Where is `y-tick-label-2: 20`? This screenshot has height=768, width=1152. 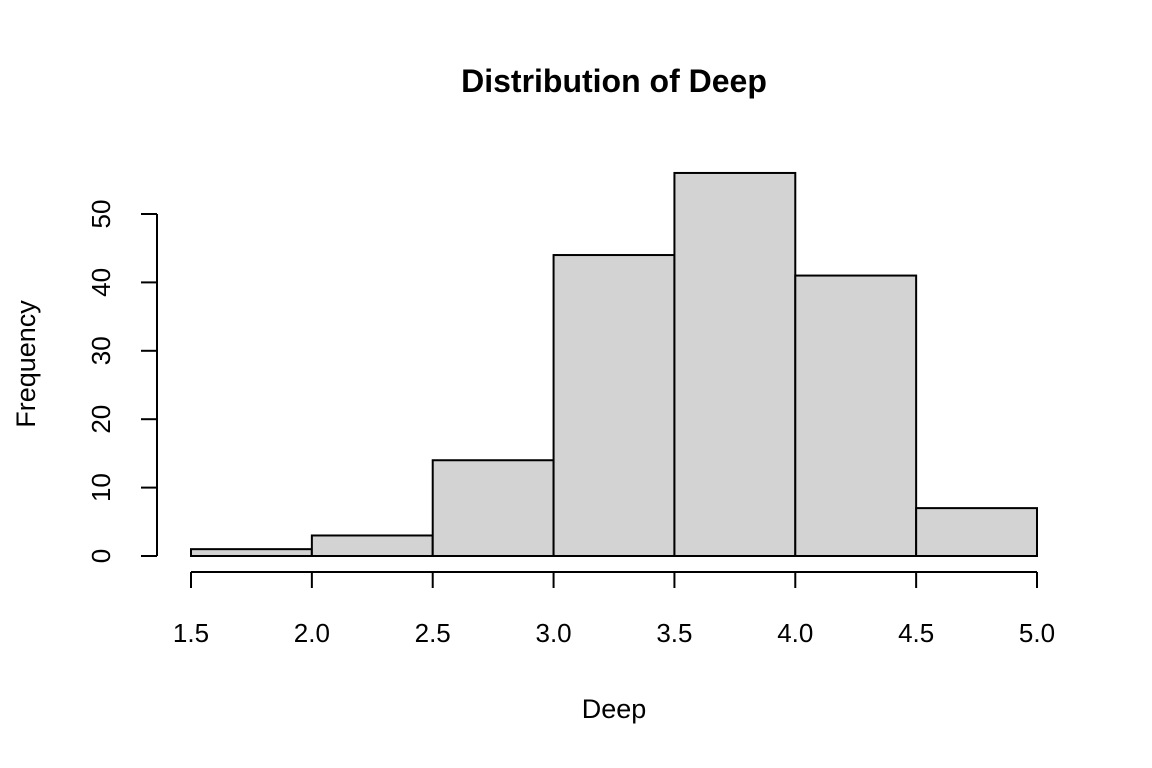
y-tick-label-2: 20 is located at coordinates (101, 419).